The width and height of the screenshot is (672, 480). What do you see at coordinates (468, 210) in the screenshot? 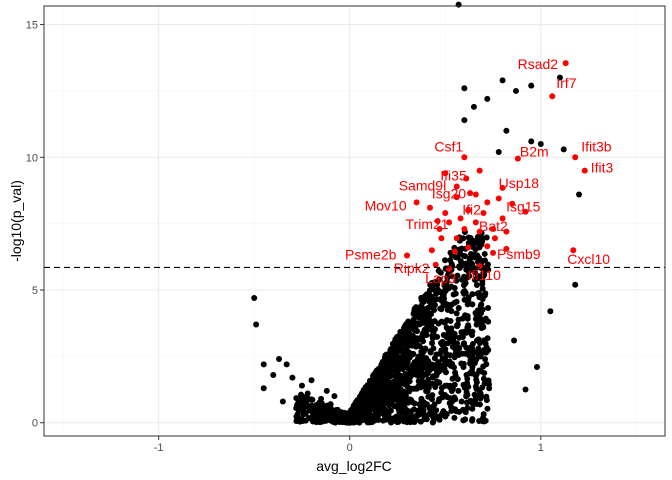
I see `gene-point-ifi2` at bounding box center [468, 210].